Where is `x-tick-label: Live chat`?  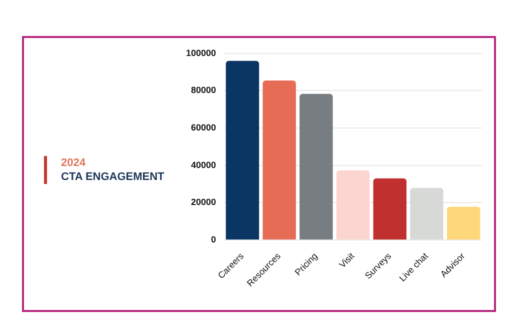
x-tick-label: Live chat is located at coordinates (413, 267).